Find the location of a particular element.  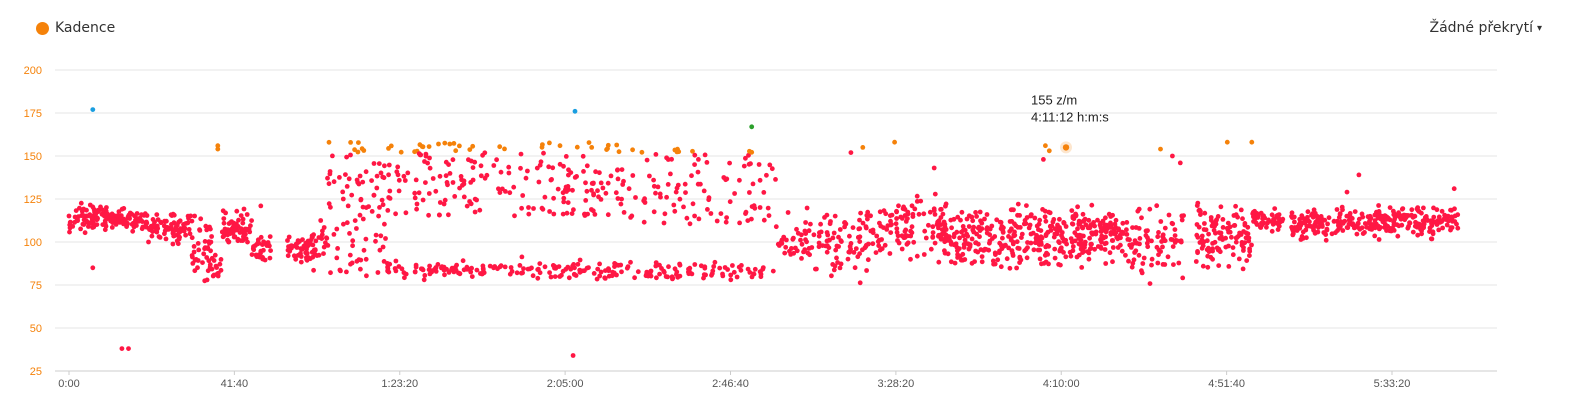

legend-dot-icon is located at coordinates (42, 28).